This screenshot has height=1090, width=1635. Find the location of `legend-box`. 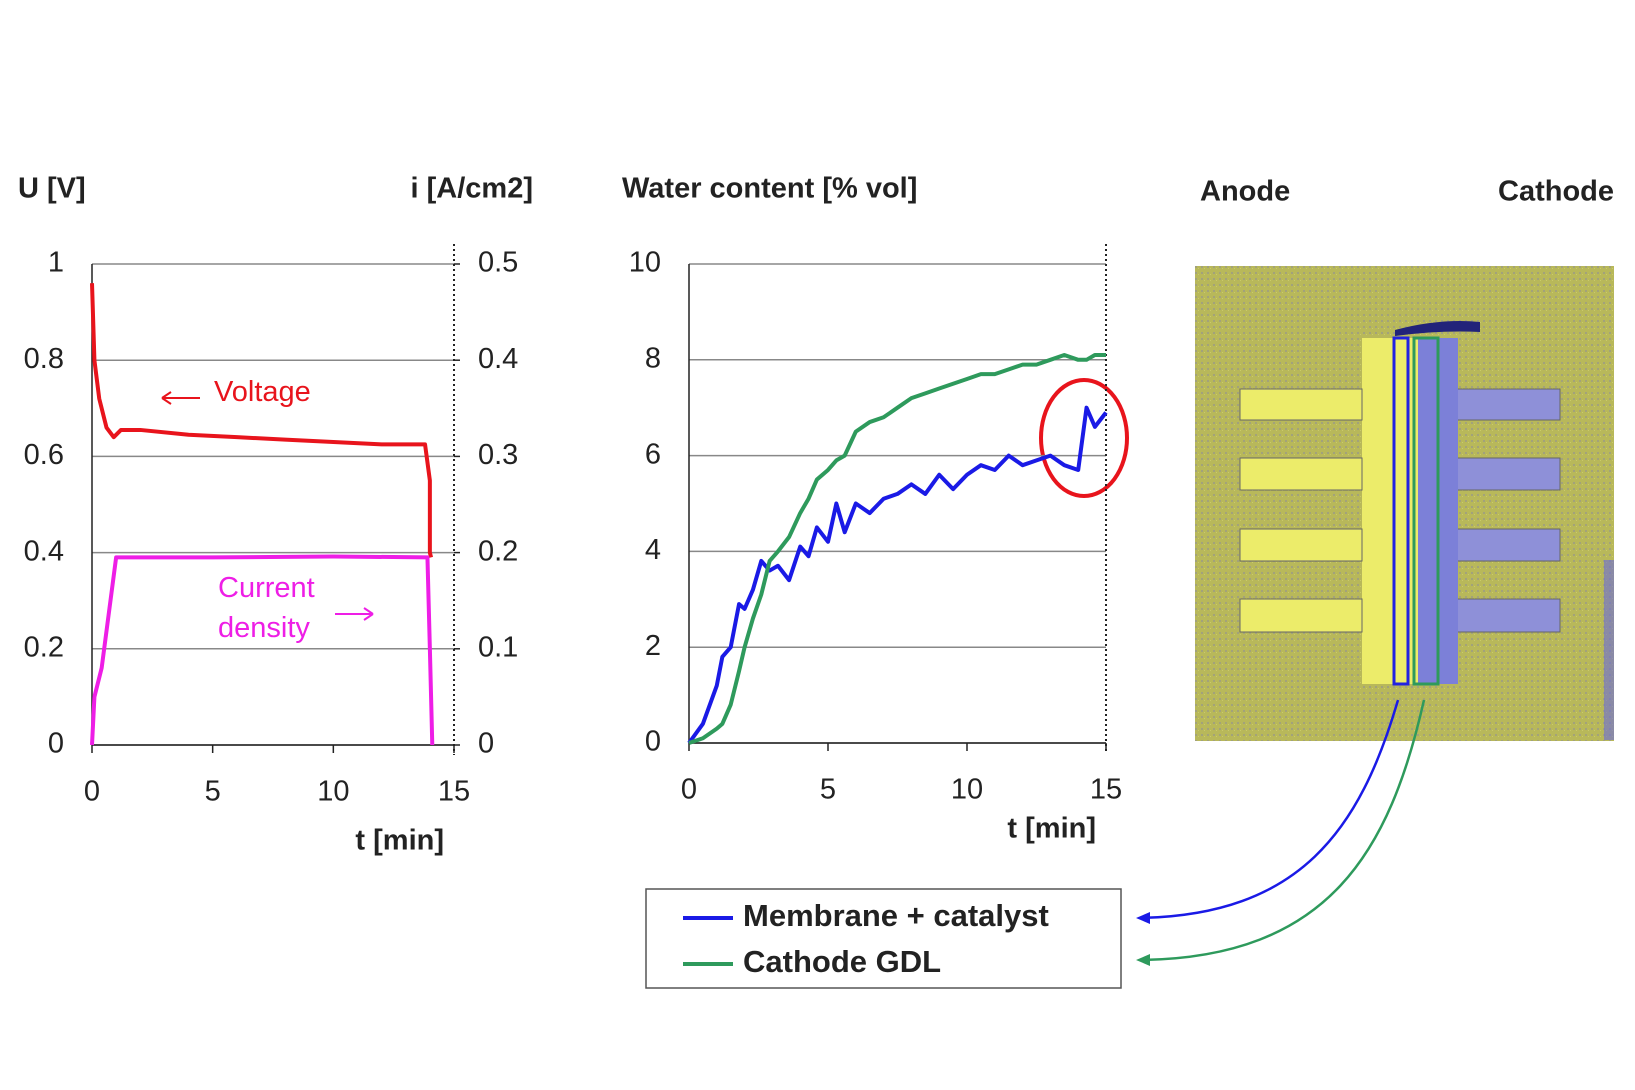

legend-box is located at coordinates (883, 938).